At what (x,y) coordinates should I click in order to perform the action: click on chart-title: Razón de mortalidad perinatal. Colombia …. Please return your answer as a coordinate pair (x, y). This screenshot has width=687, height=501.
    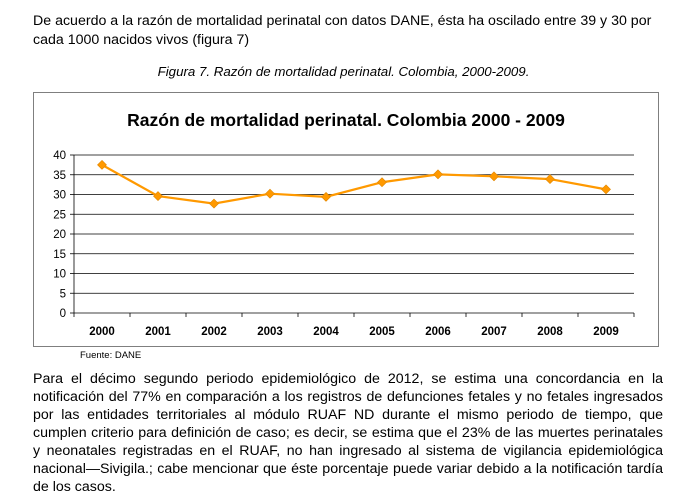
    Looking at the image, I should click on (346, 120).